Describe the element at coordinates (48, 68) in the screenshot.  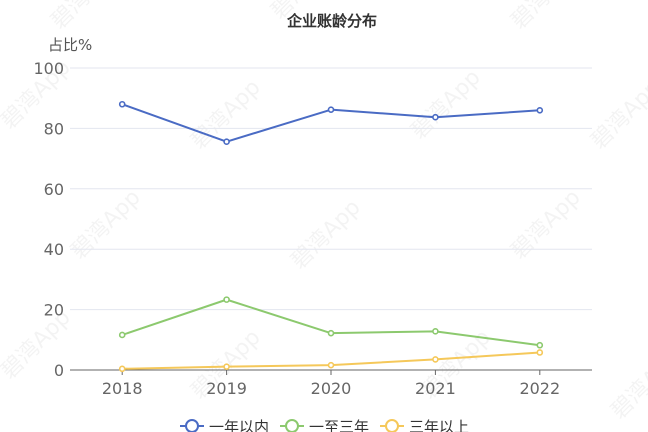
I see `y-tick-label: 100` at that location.